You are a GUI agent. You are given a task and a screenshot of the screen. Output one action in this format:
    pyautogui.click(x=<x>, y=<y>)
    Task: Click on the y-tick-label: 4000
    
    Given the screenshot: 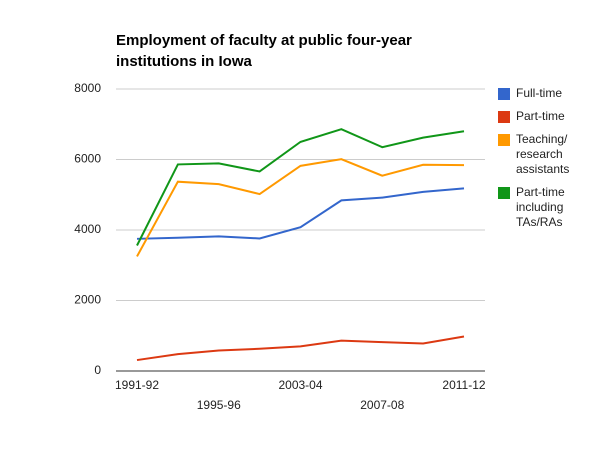 What is the action you would take?
    pyautogui.click(x=87, y=229)
    